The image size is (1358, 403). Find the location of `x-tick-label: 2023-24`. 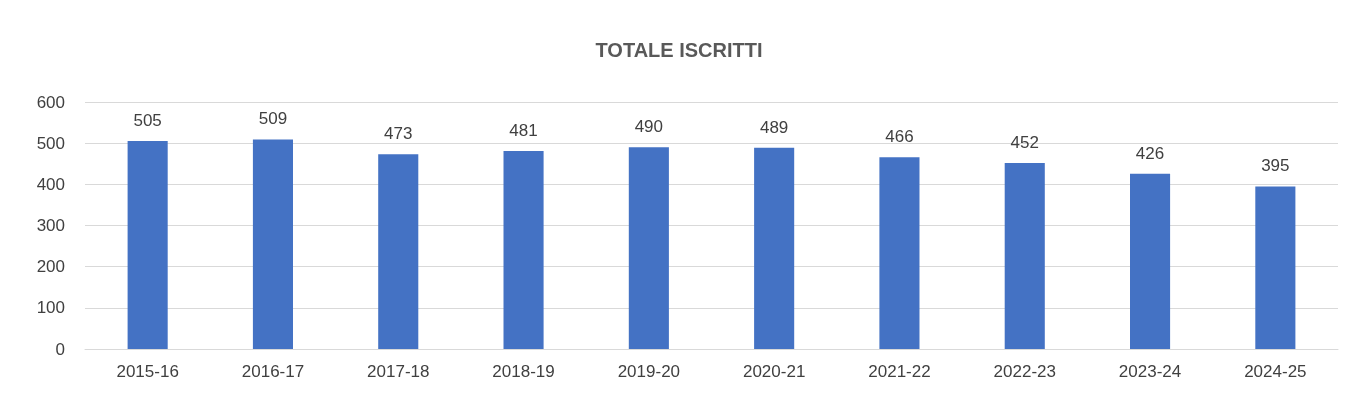

x-tick-label: 2023-24 is located at coordinates (1150, 371).